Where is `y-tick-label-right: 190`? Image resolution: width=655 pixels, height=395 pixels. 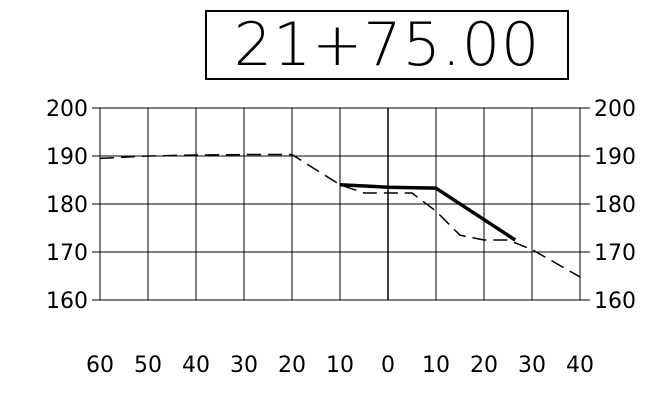 y-tick-label-right: 190 is located at coordinates (615, 157).